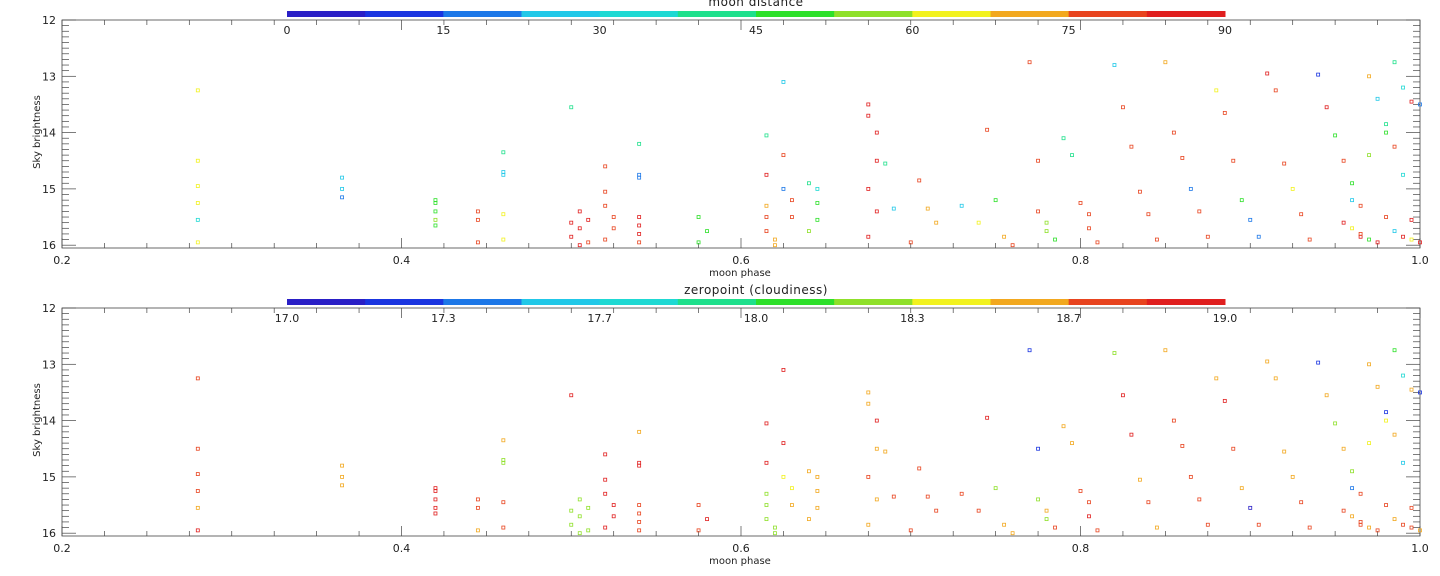  Describe the element at coordinates (755, 4) in the screenshot. I see `colorbar-title-moon-distance: moon distance` at that location.